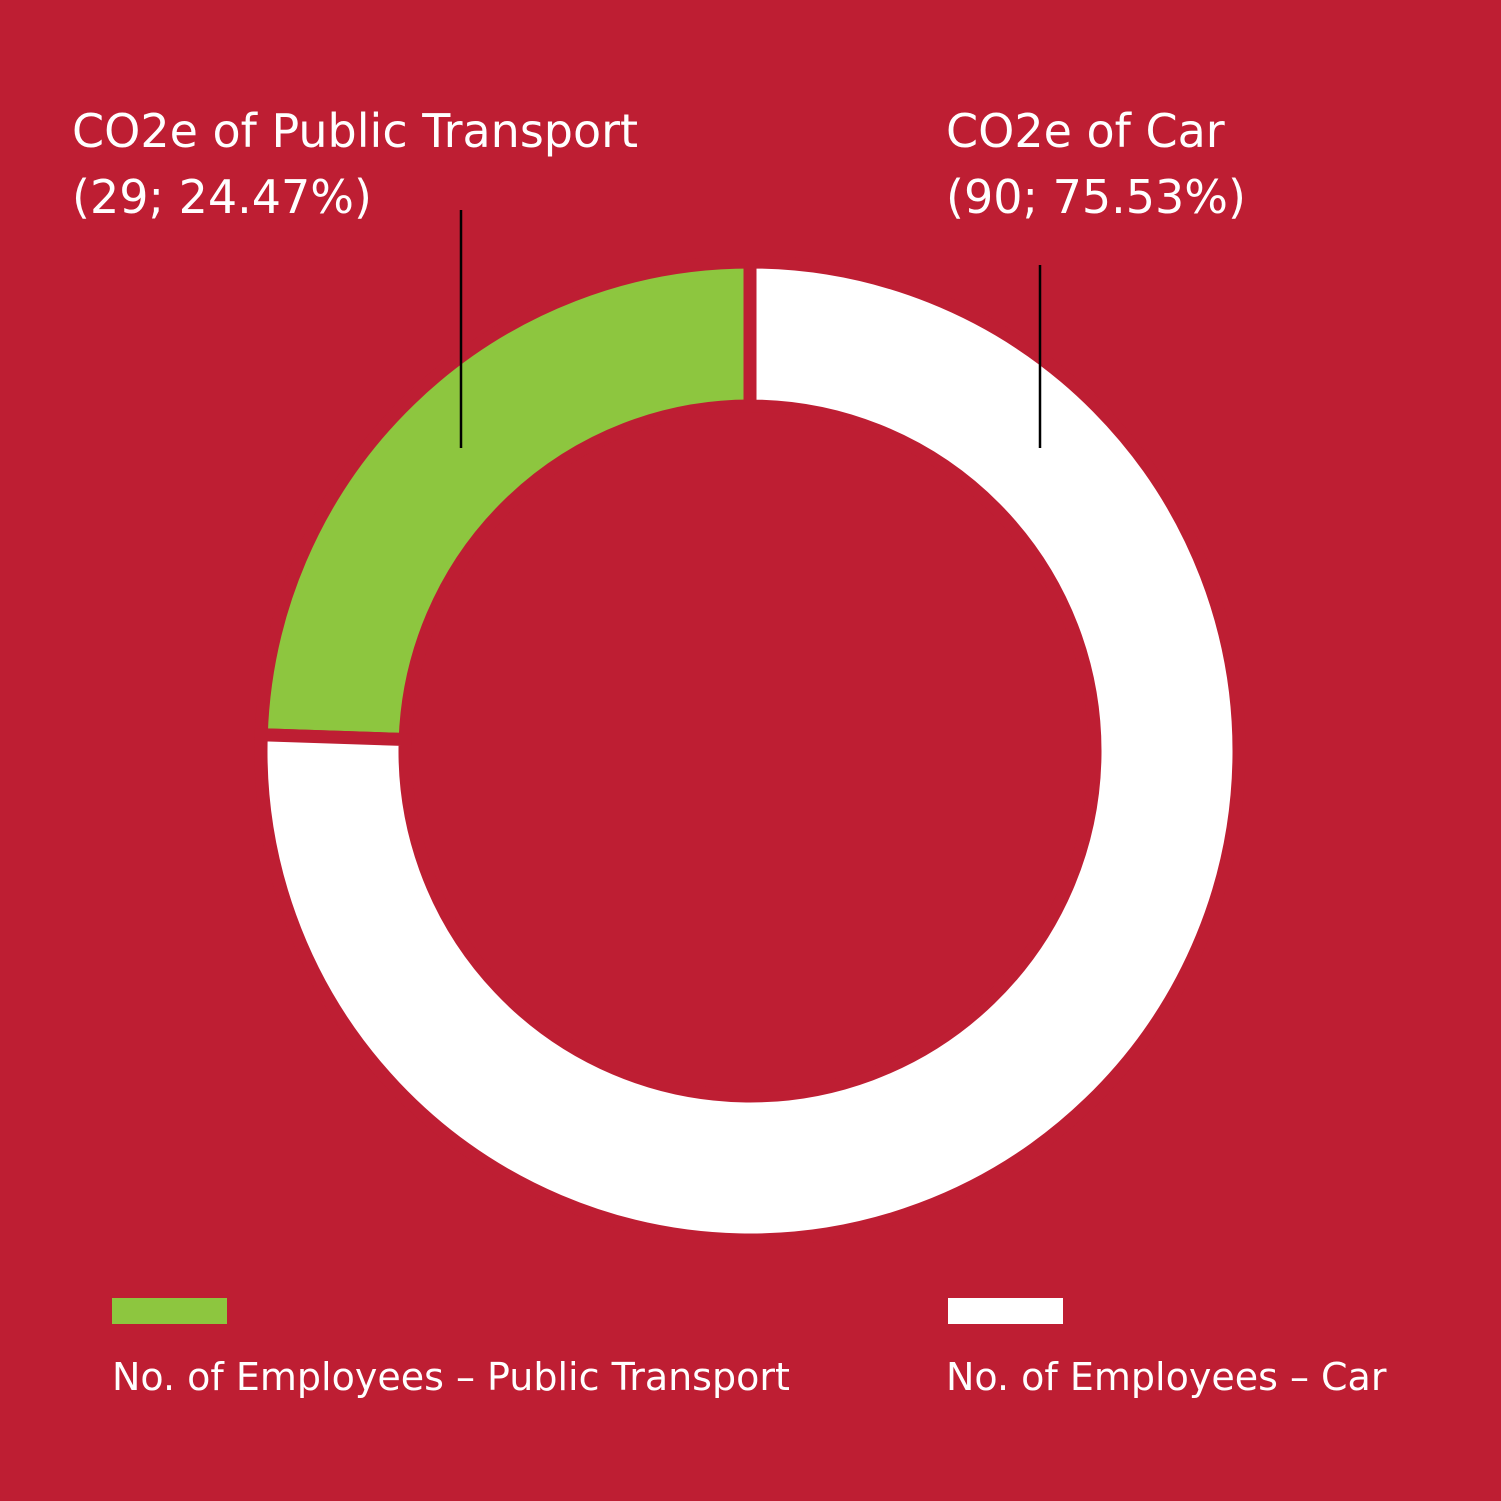 The width and height of the screenshot is (1501, 1501). I want to click on slice-value-label: (90; 75.53%), so click(1096, 197).